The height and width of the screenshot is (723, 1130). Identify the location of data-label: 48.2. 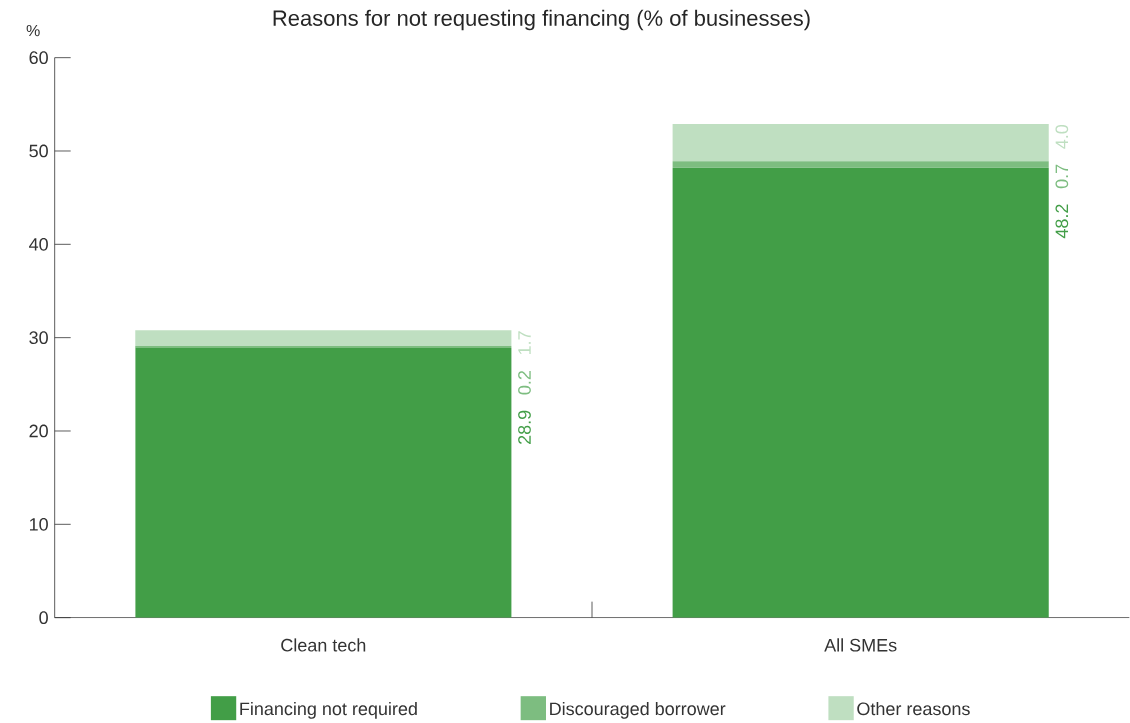
(1062, 221).